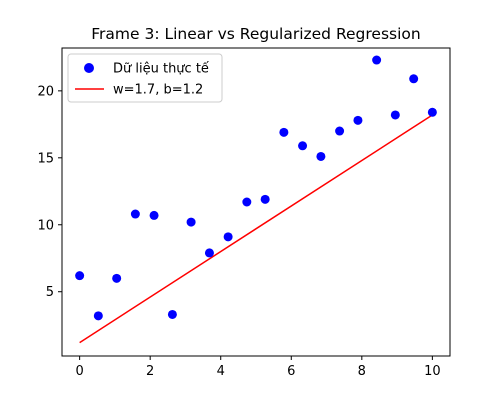  Describe the element at coordinates (79, 371) in the screenshot. I see `x-tick-label: 0` at that location.